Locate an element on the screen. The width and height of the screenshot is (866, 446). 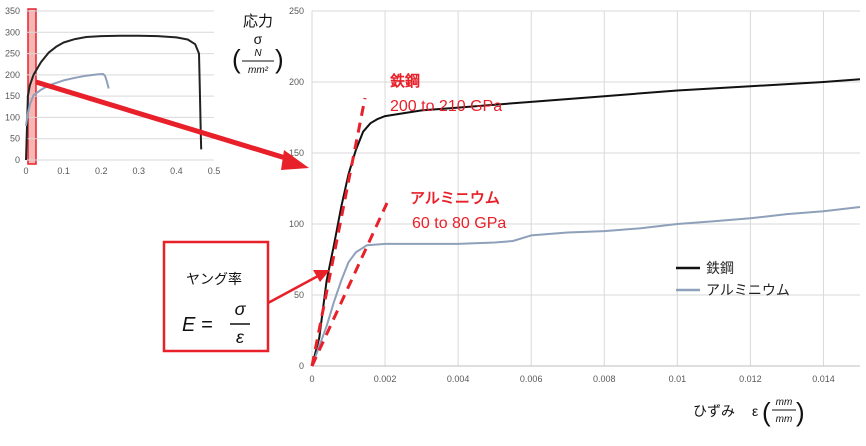
inset-x-tick-label: 0.3 is located at coordinates (139, 171).